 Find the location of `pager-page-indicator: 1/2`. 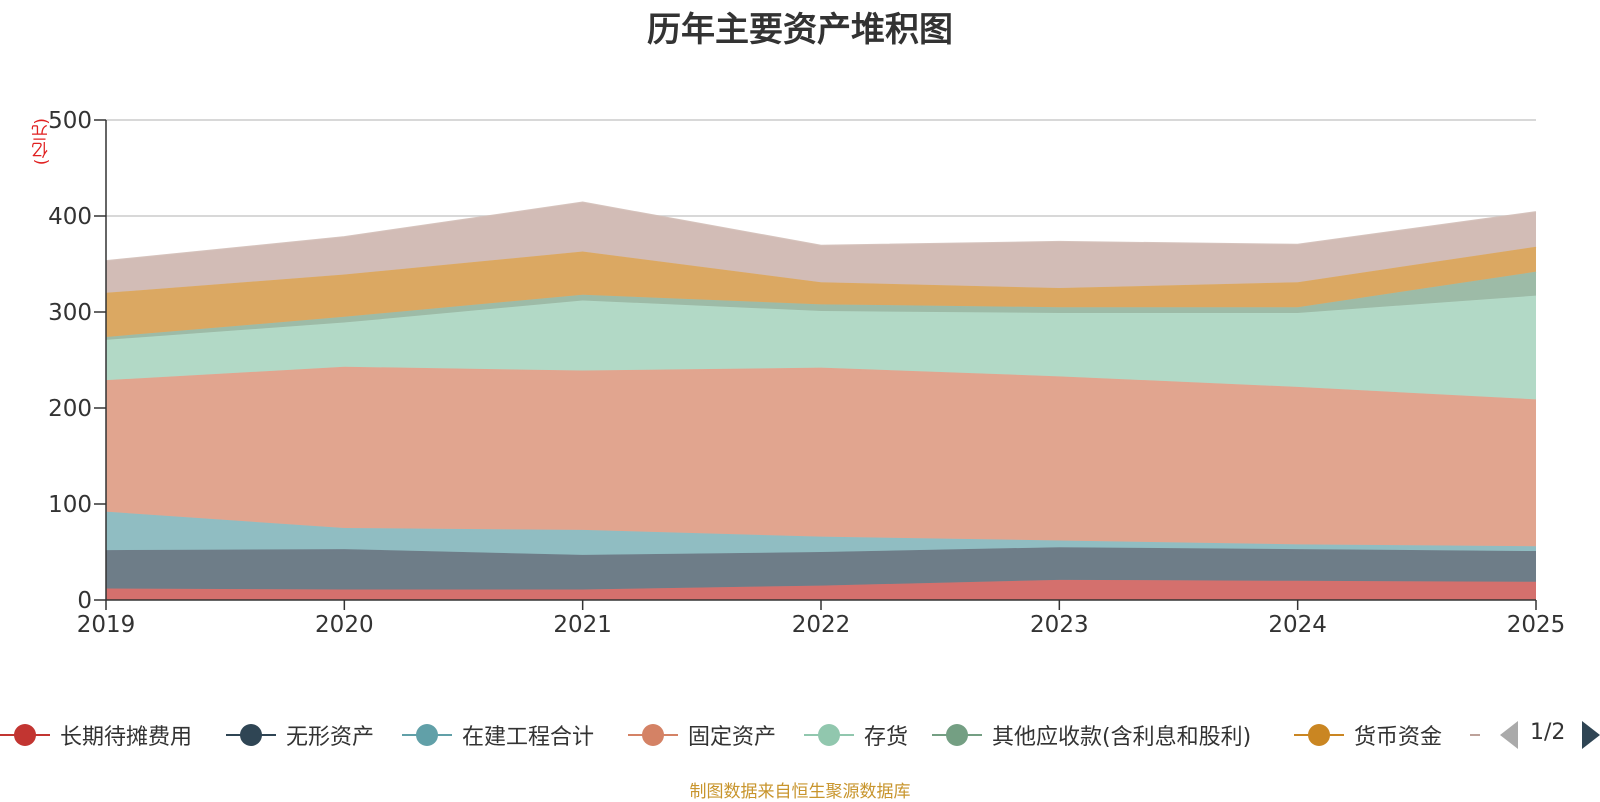

pager-page-indicator: 1/2 is located at coordinates (1548, 732).